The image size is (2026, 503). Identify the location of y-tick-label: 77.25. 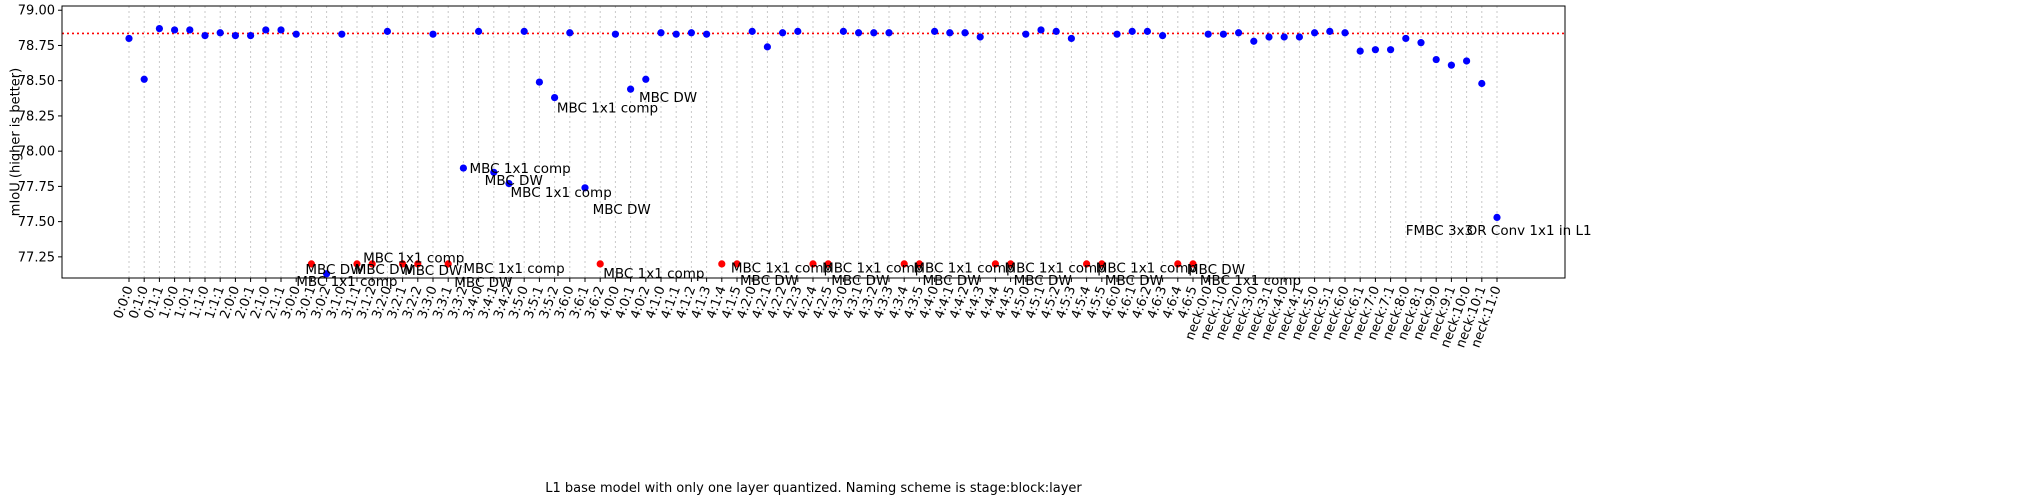
(36, 257).